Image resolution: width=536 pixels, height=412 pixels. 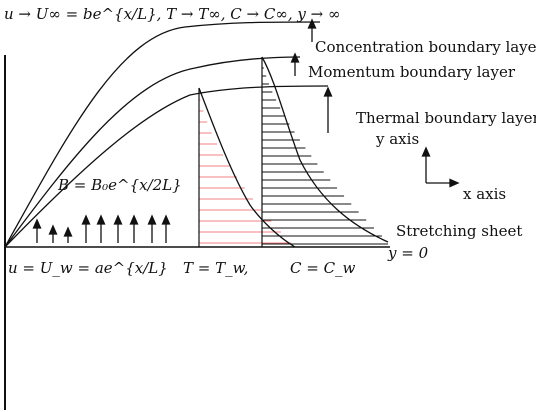 What do you see at coordinates (459, 231) in the screenshot?
I see `stretching-sheet-label: Stretching sheet` at bounding box center [459, 231].